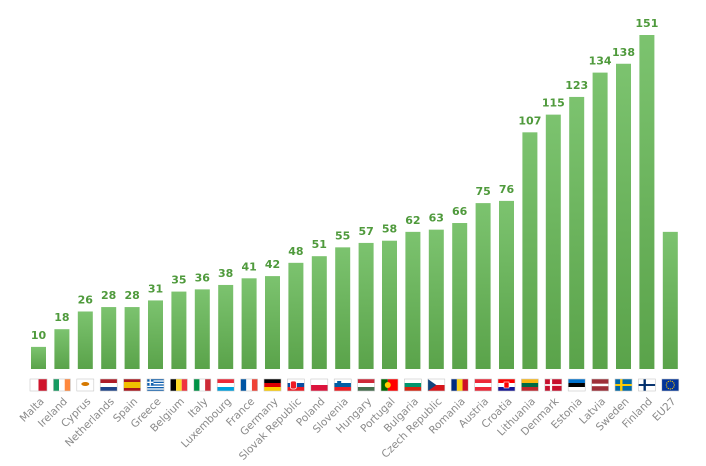  I want to click on bar-italy, so click(202, 329).